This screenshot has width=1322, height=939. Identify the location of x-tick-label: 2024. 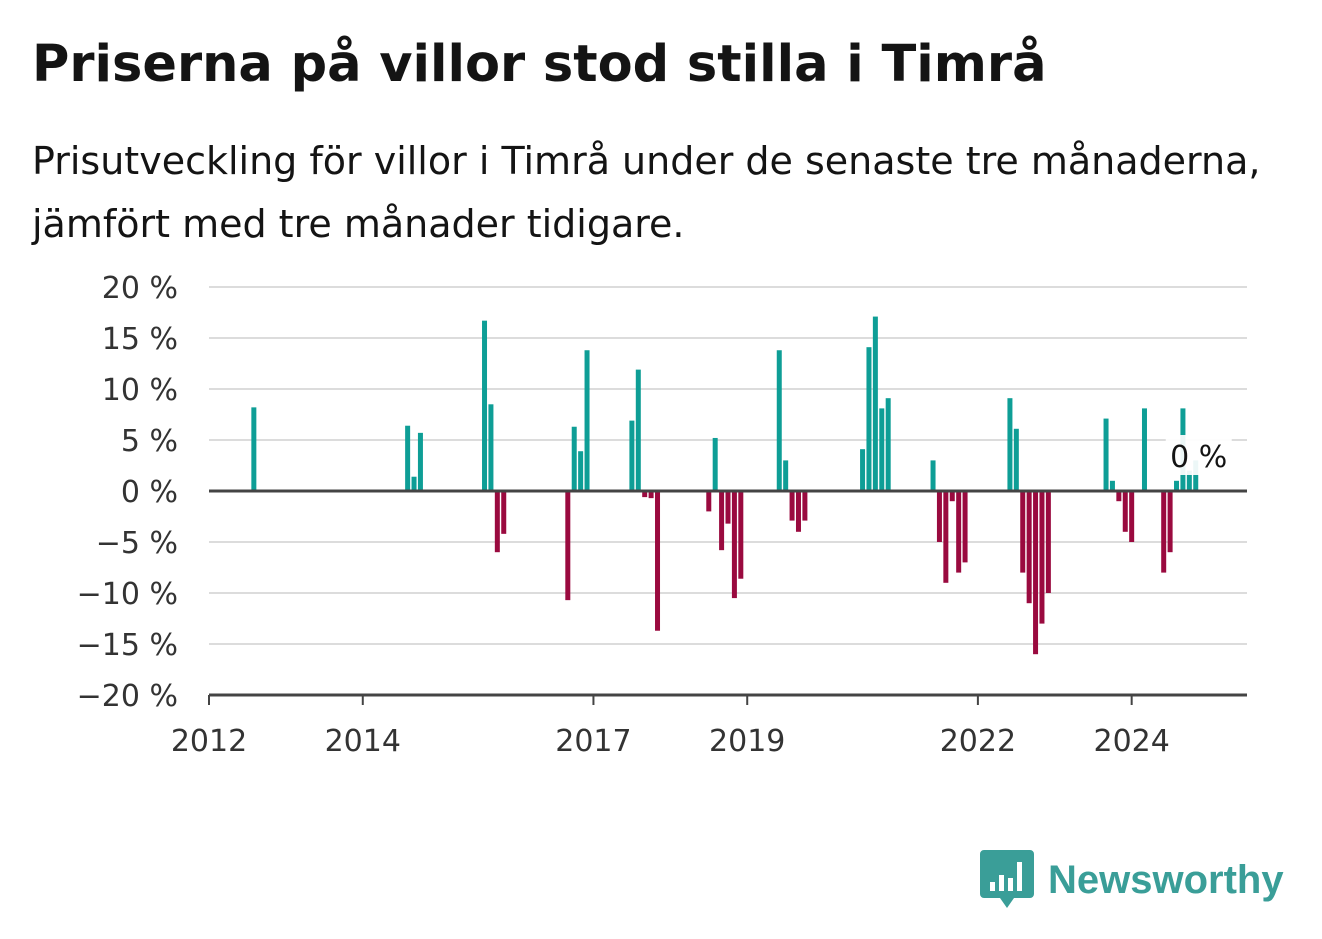
(1131, 741).